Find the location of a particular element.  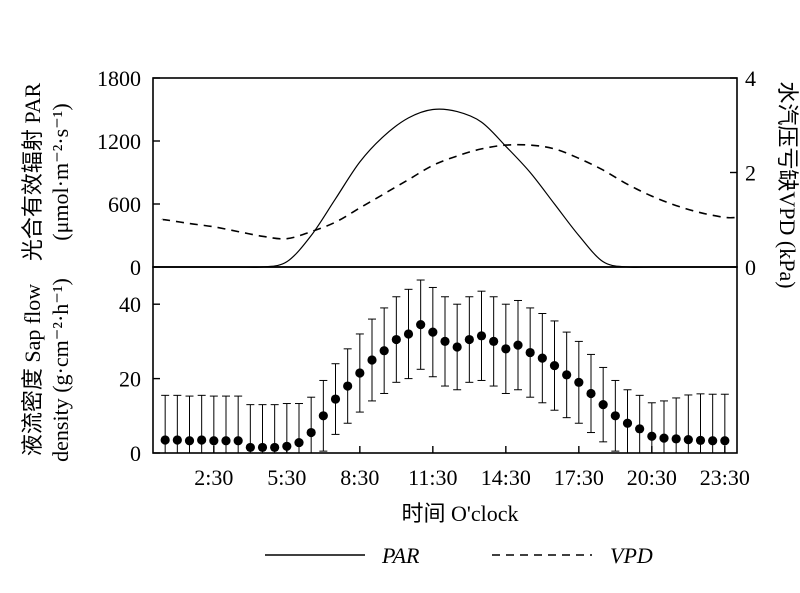

top-right-y-tick-label: 4 is located at coordinates (750, 78).